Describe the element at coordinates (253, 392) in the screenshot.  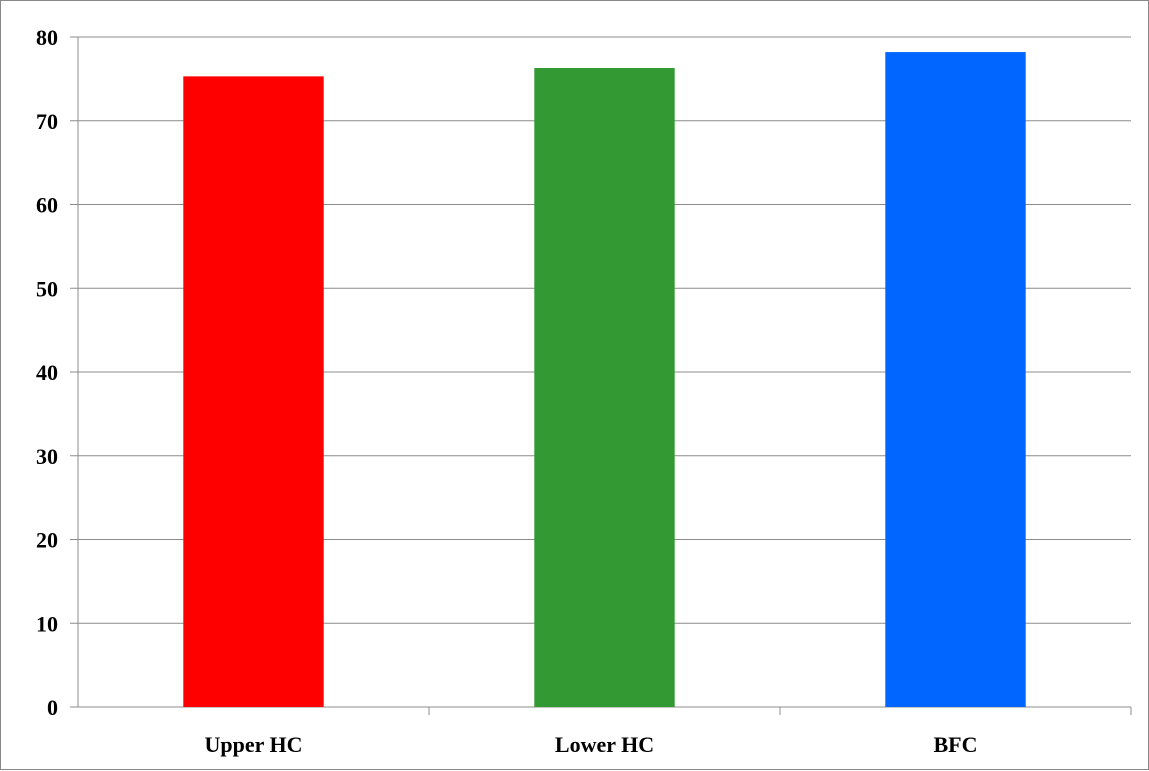
I see `bar-upper-hc` at that location.